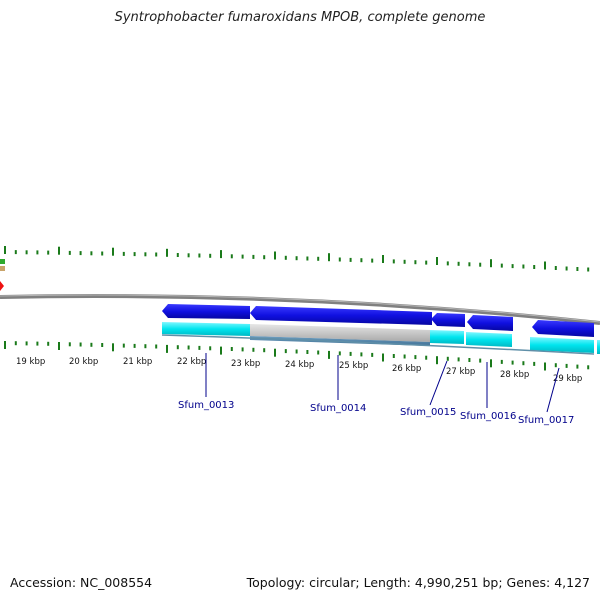 The height and width of the screenshot is (600, 600). What do you see at coordinates (378, 344) in the screenshot?
I see `cds-band-outline` at bounding box center [378, 344].